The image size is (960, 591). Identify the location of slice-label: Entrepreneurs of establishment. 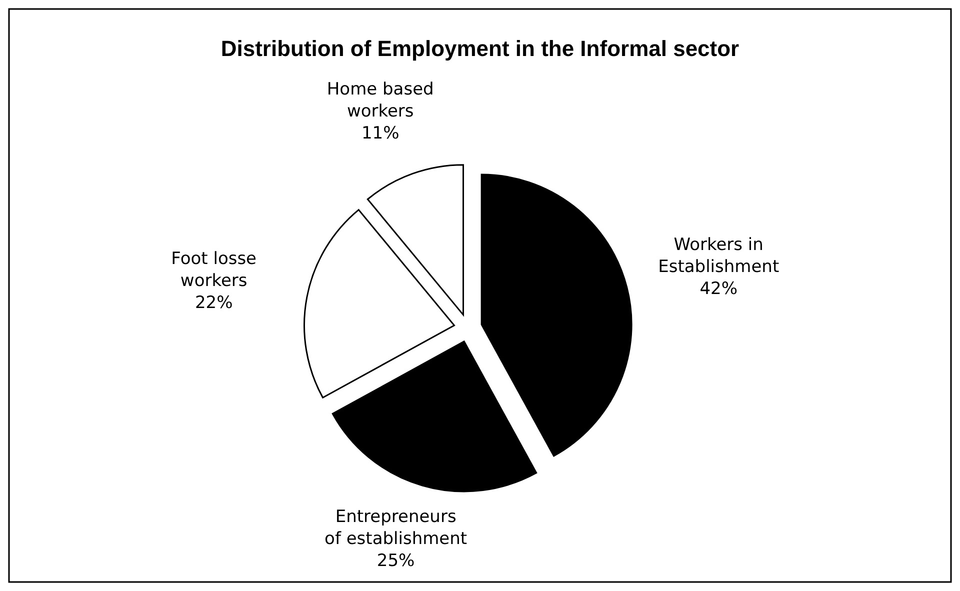
(396, 528).